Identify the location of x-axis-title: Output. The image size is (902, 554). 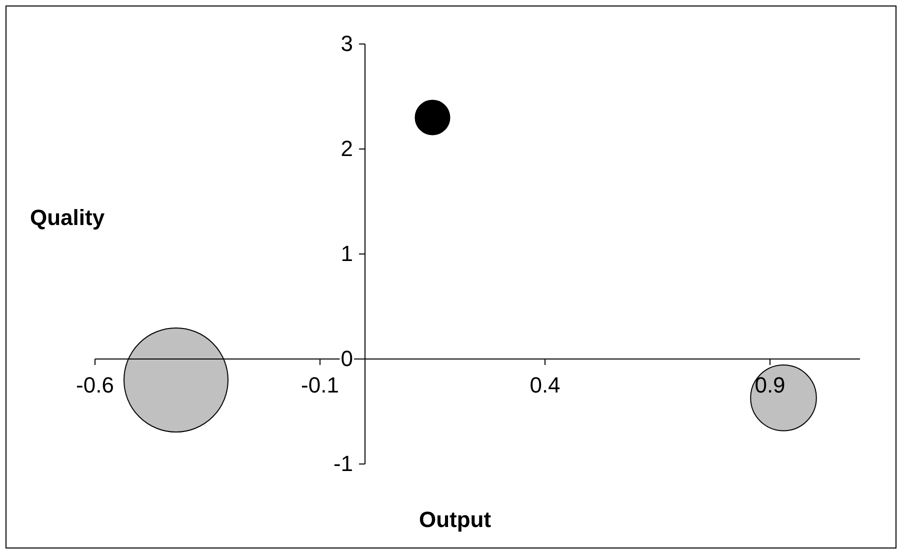
(455, 519).